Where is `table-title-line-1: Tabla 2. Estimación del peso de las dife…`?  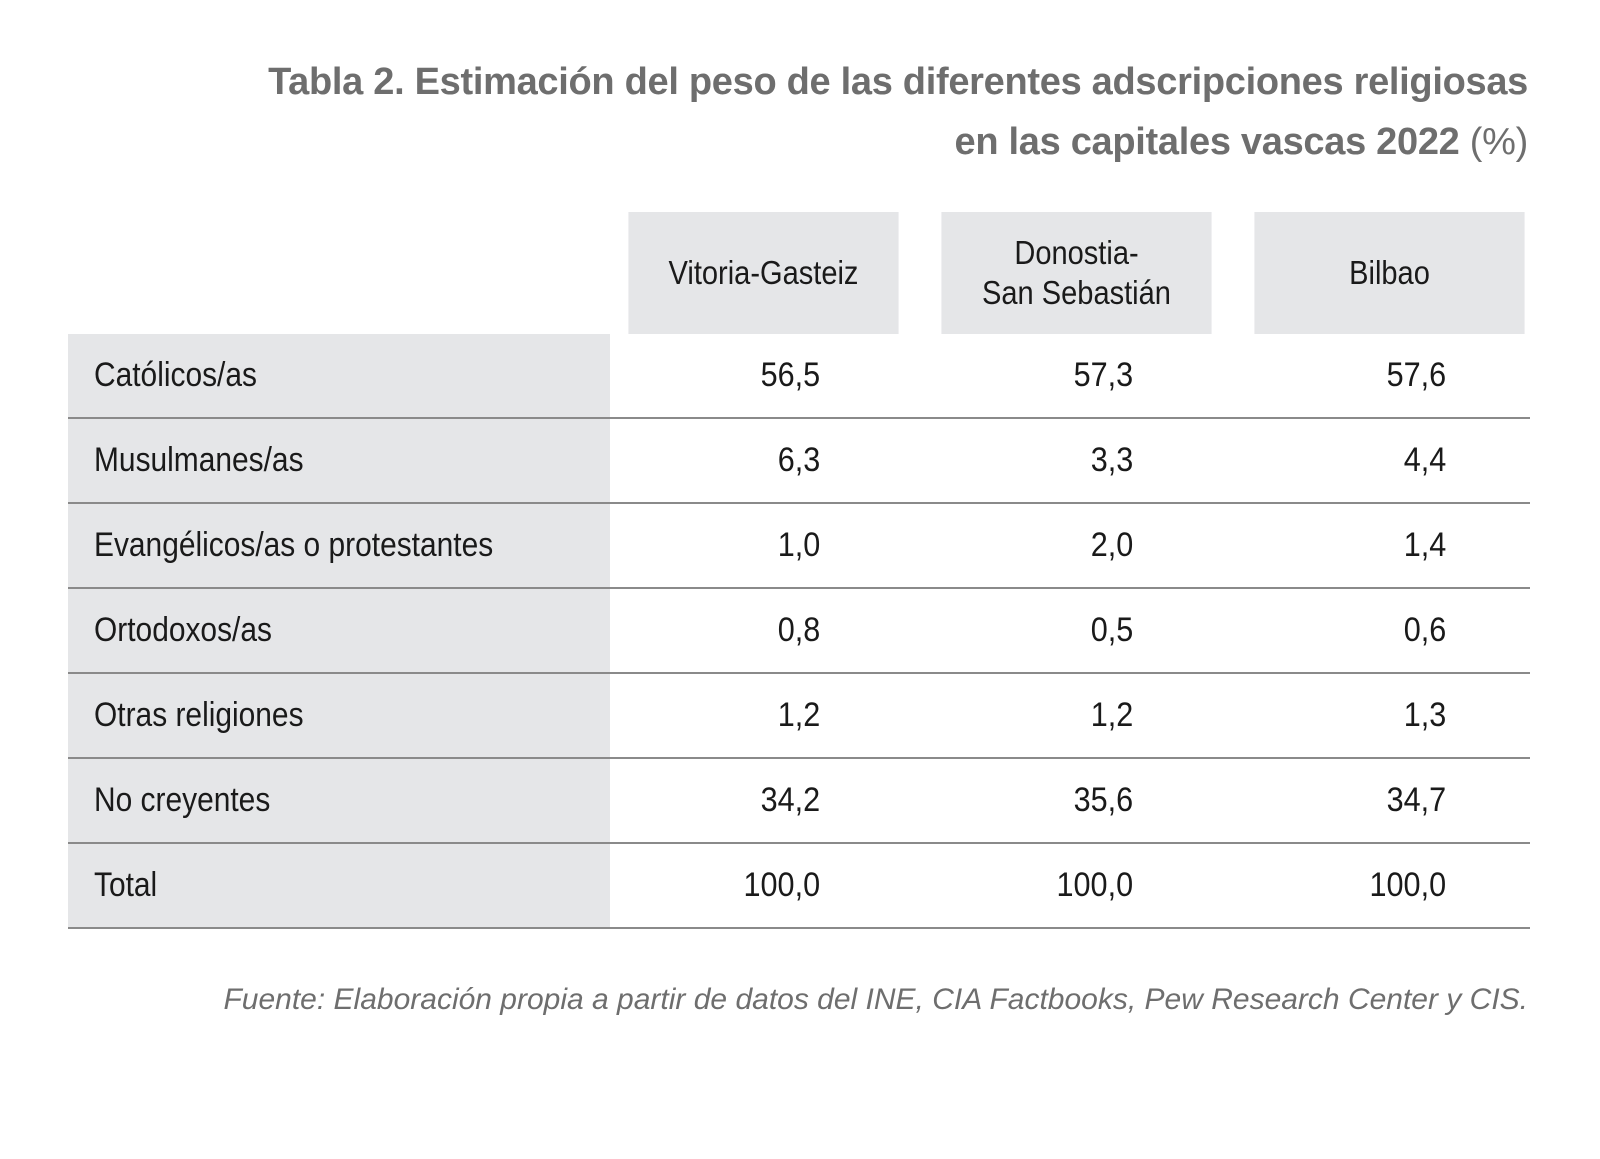 table-title-line-1: Tabla 2. Estimación del peso de las dife… is located at coordinates (898, 82).